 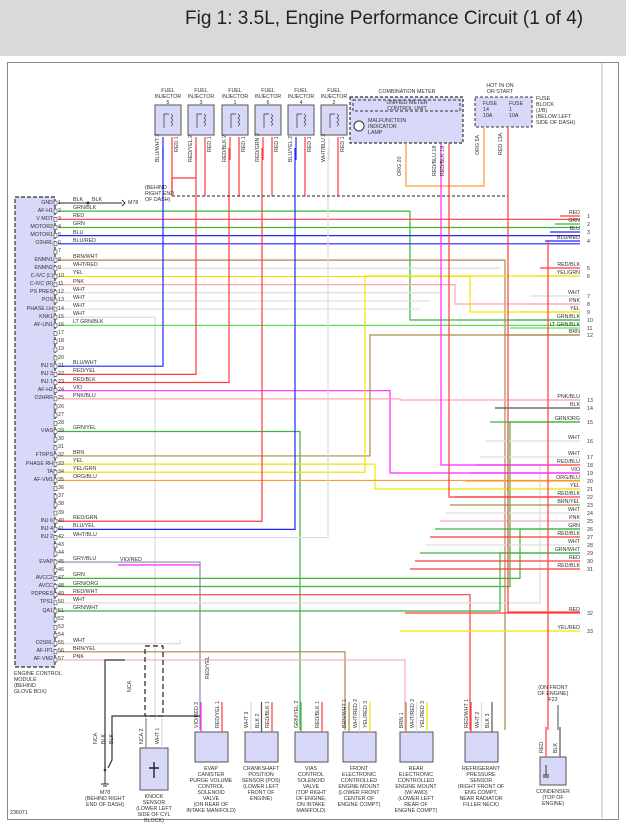 I want to click on right-connector-pin-number: 22, so click(x=590, y=498).